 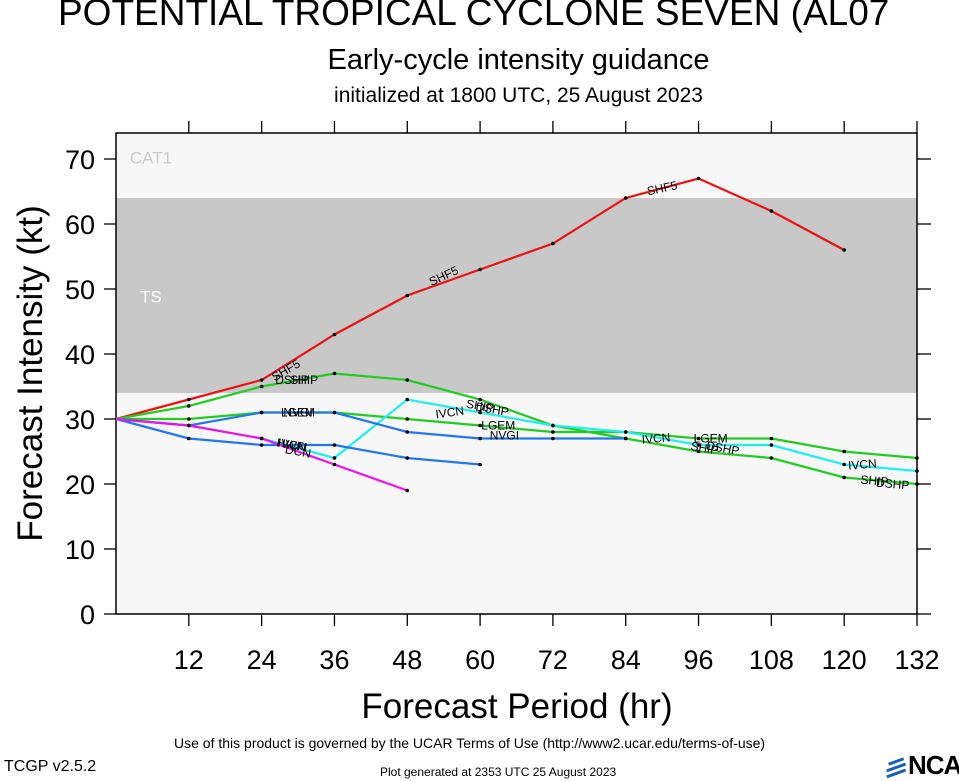 I want to click on x-axis-label: Forecast Period (hr), so click(x=516, y=706).